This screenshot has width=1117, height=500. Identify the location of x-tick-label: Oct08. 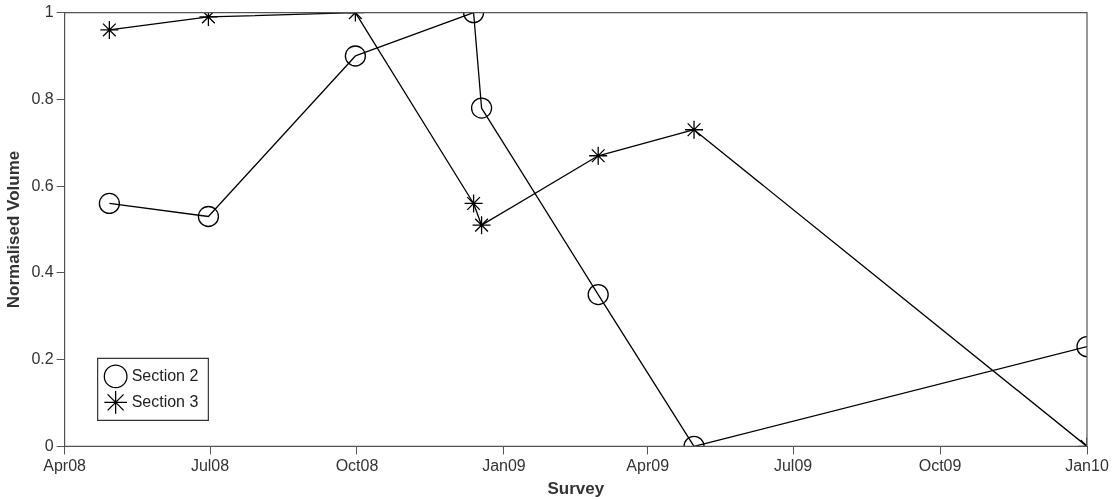
(357, 466).